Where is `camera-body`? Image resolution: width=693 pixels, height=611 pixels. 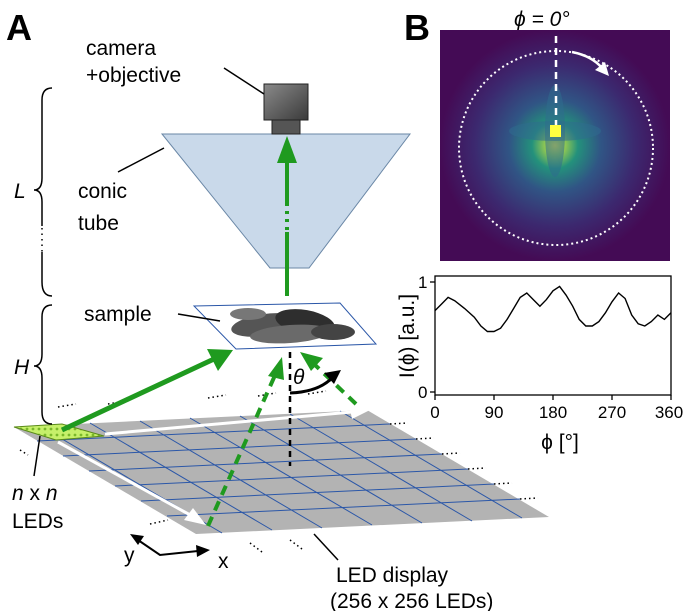
camera-body is located at coordinates (286, 102).